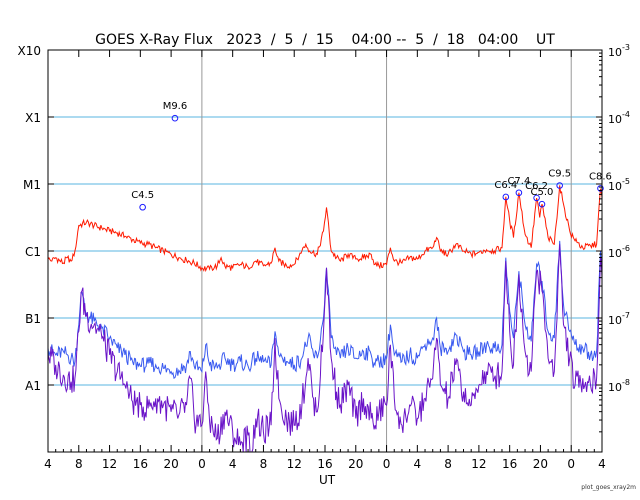  Describe the element at coordinates (619, 118) in the screenshot. I see `y-right-tick-label: 10⁻⁴` at that location.